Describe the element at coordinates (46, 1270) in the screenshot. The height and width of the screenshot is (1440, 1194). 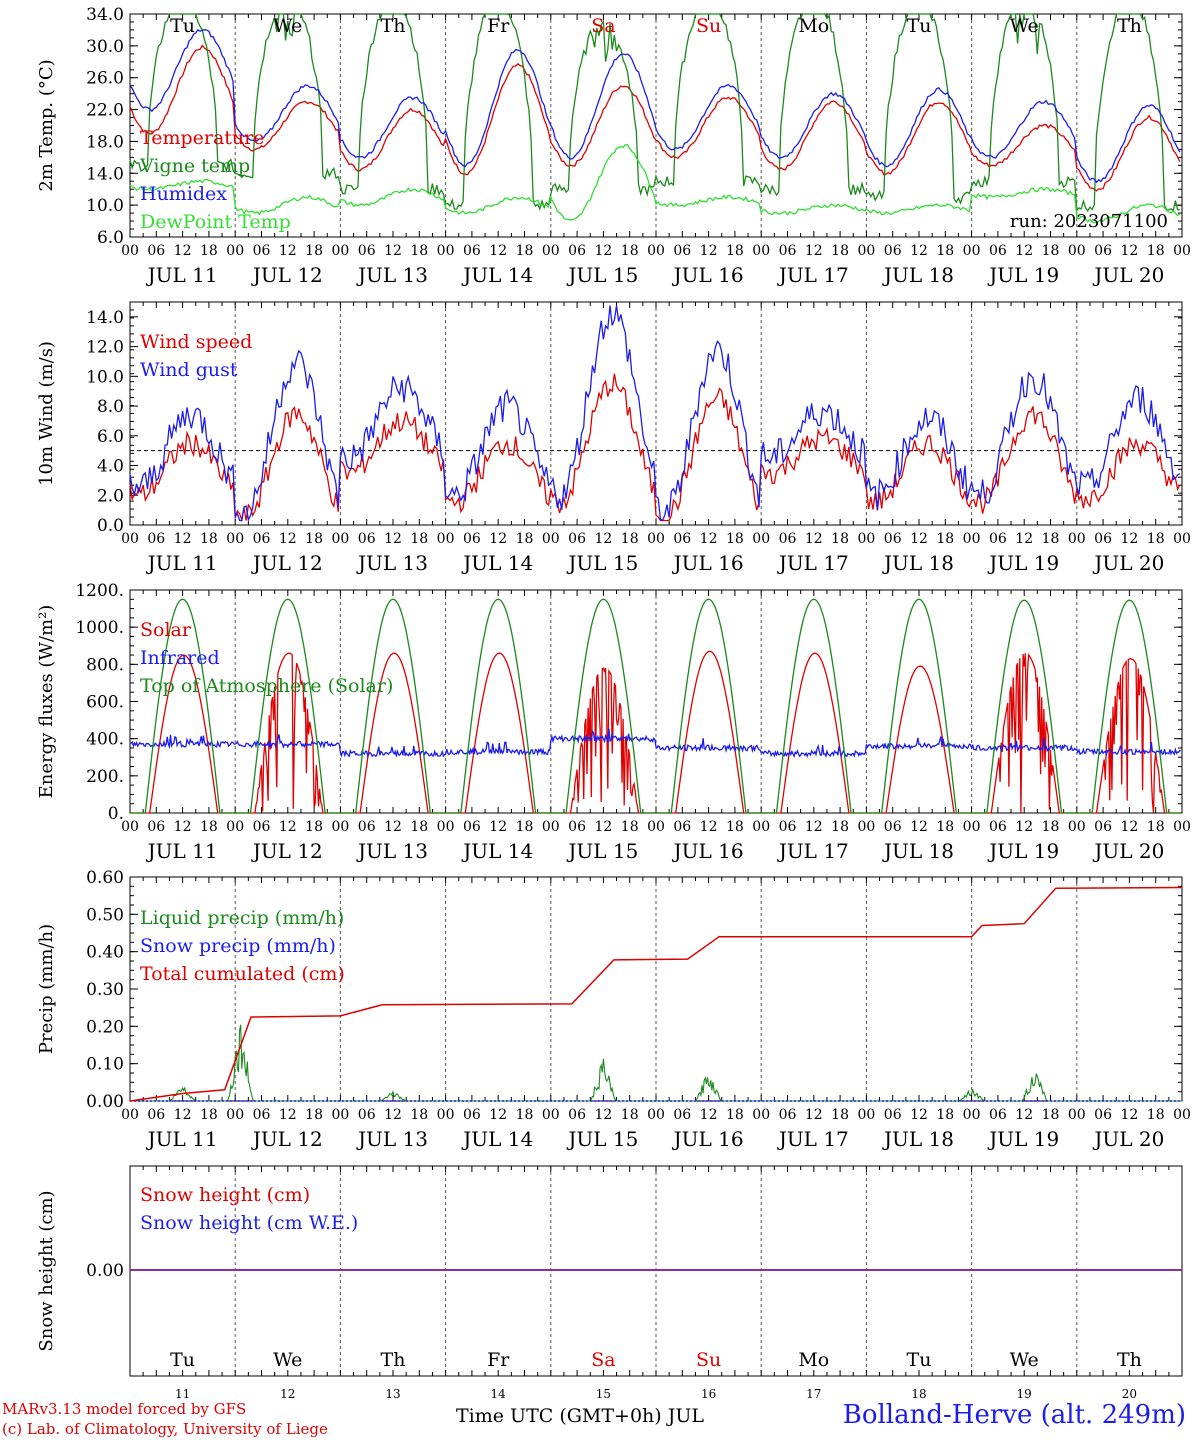
I see `y-axis-label: Snow height (cm)` at that location.